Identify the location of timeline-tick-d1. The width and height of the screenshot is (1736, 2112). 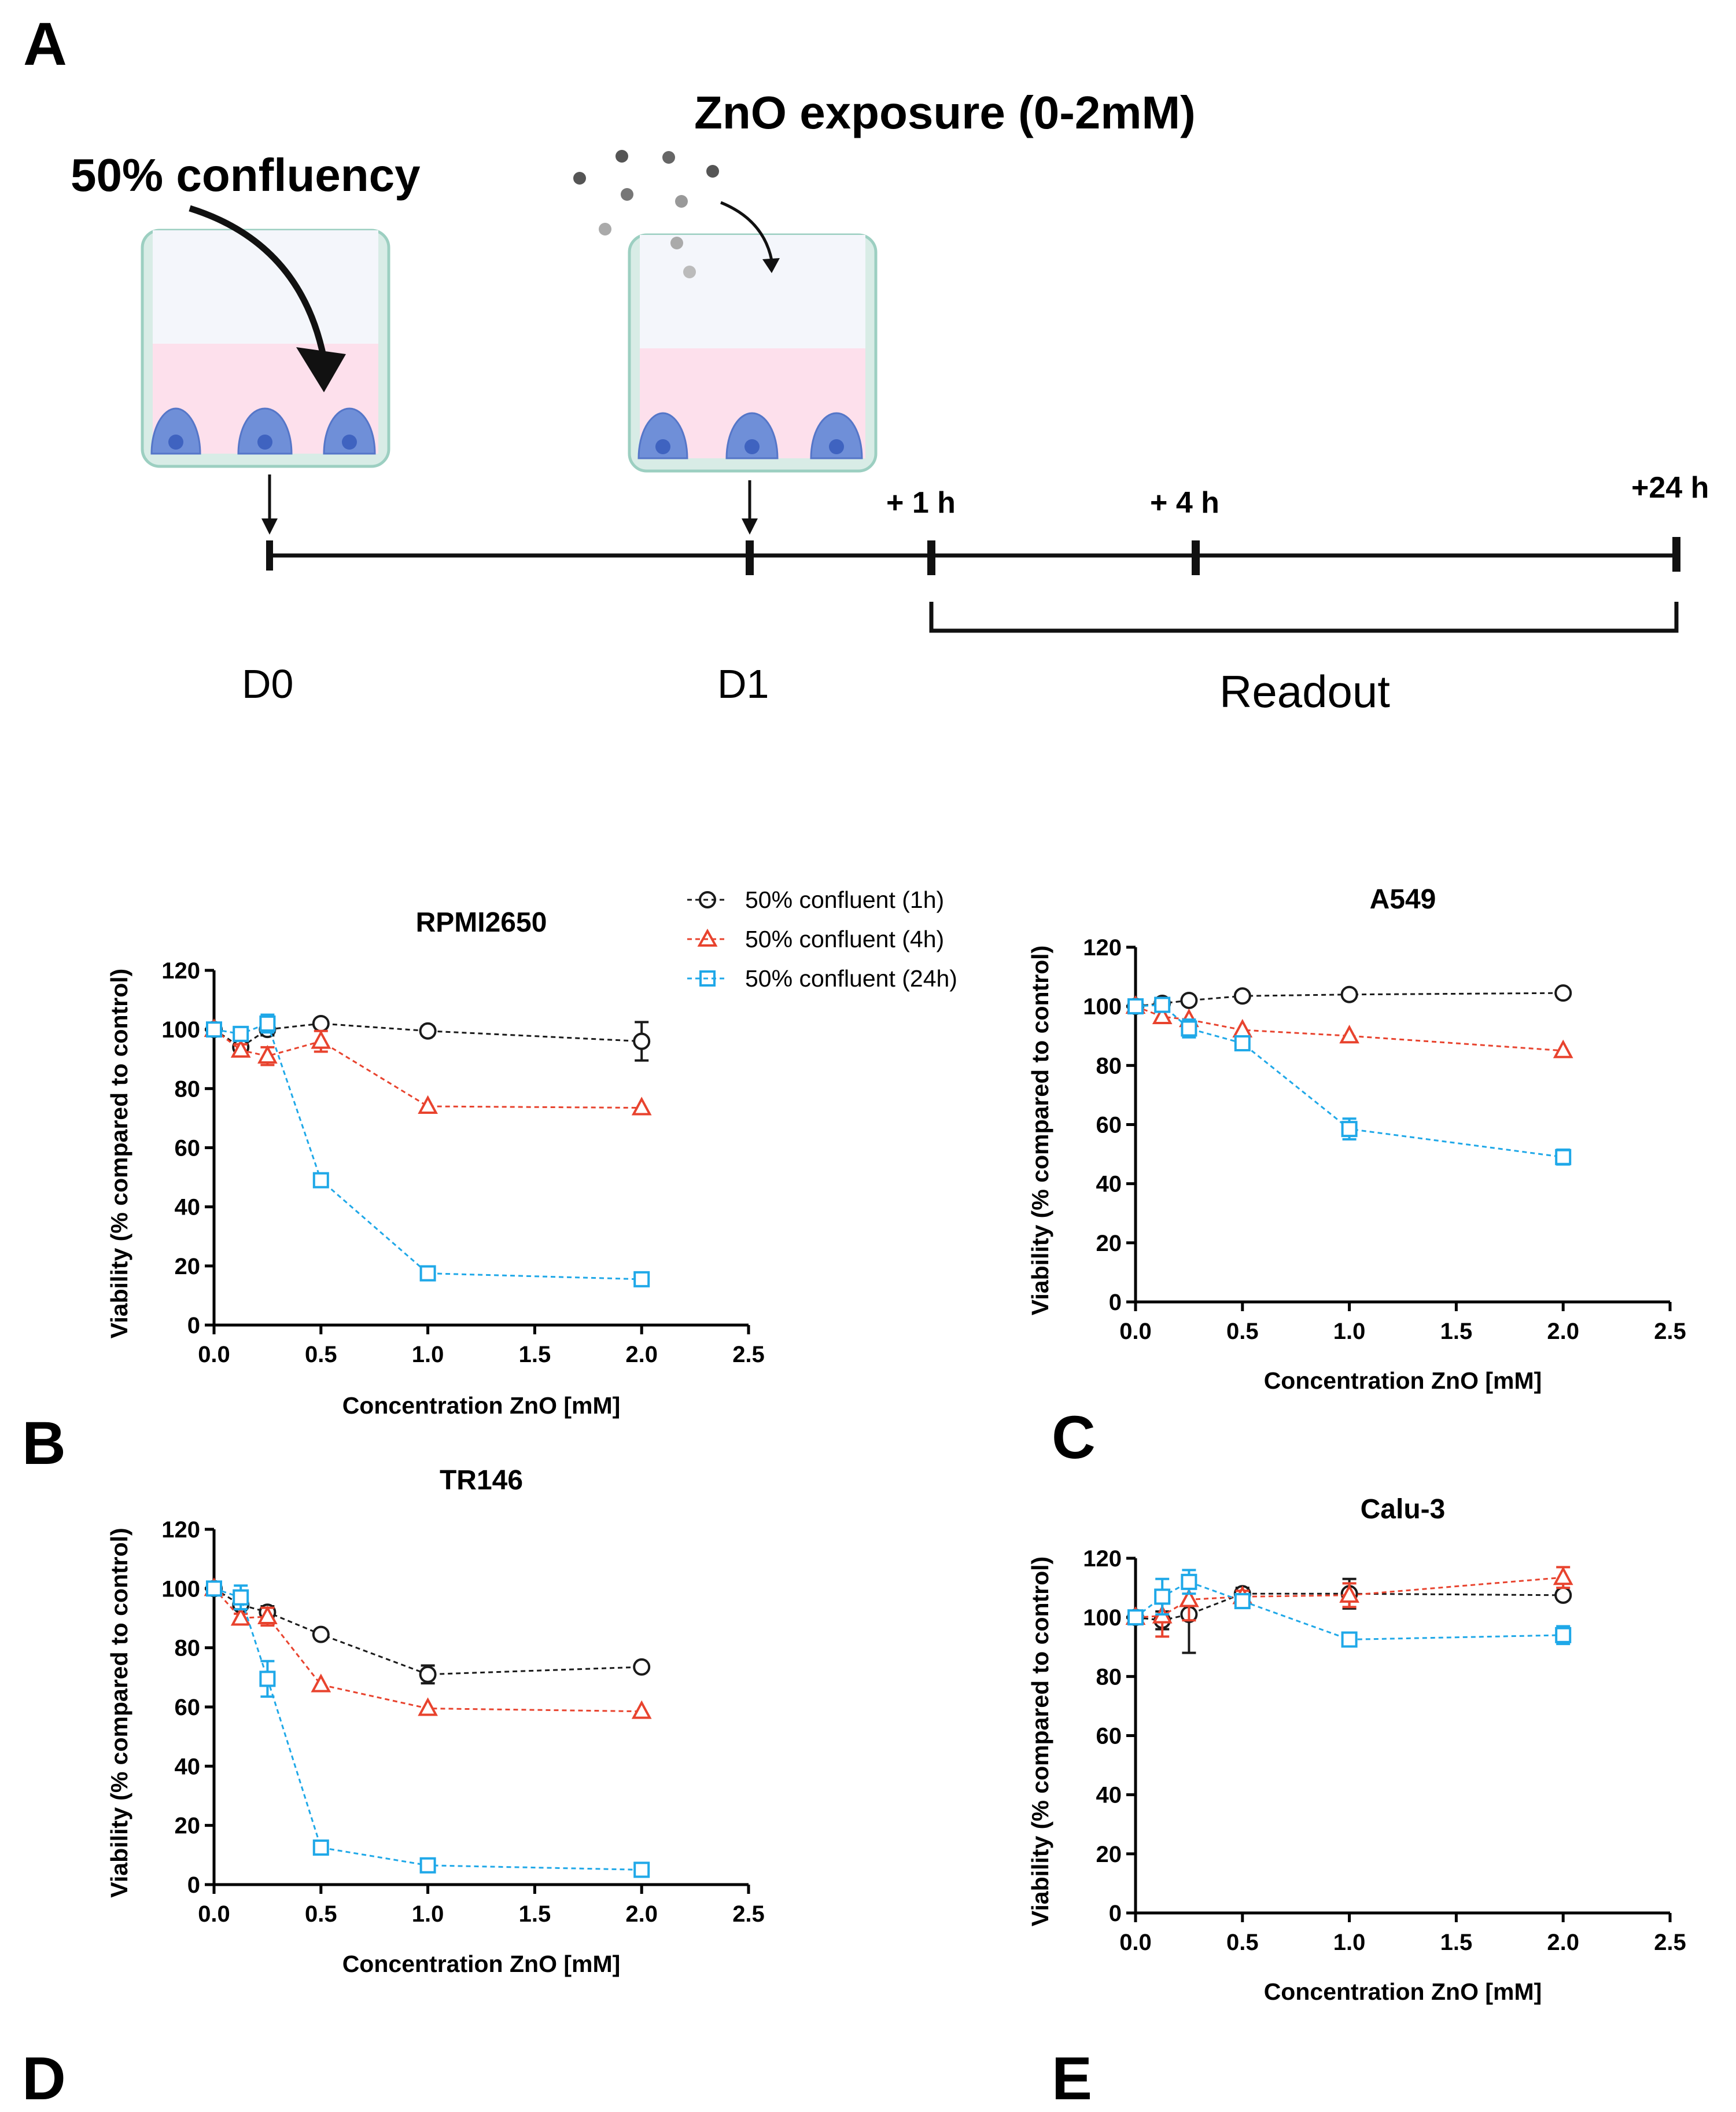
(750, 557).